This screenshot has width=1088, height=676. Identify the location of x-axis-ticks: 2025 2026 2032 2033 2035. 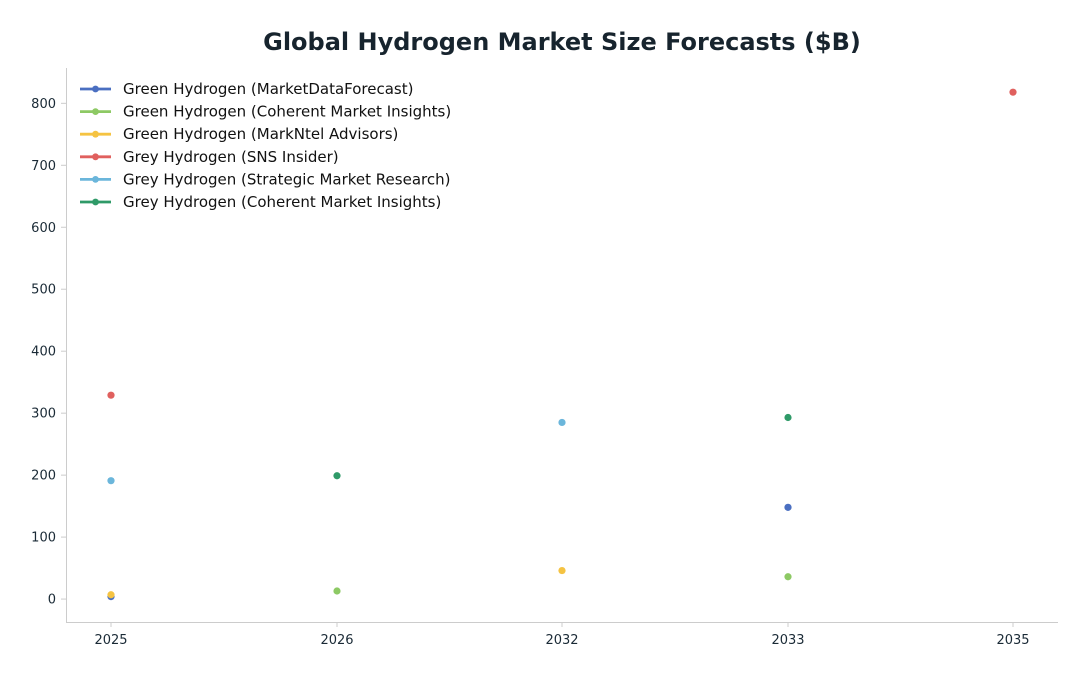
(562, 635).